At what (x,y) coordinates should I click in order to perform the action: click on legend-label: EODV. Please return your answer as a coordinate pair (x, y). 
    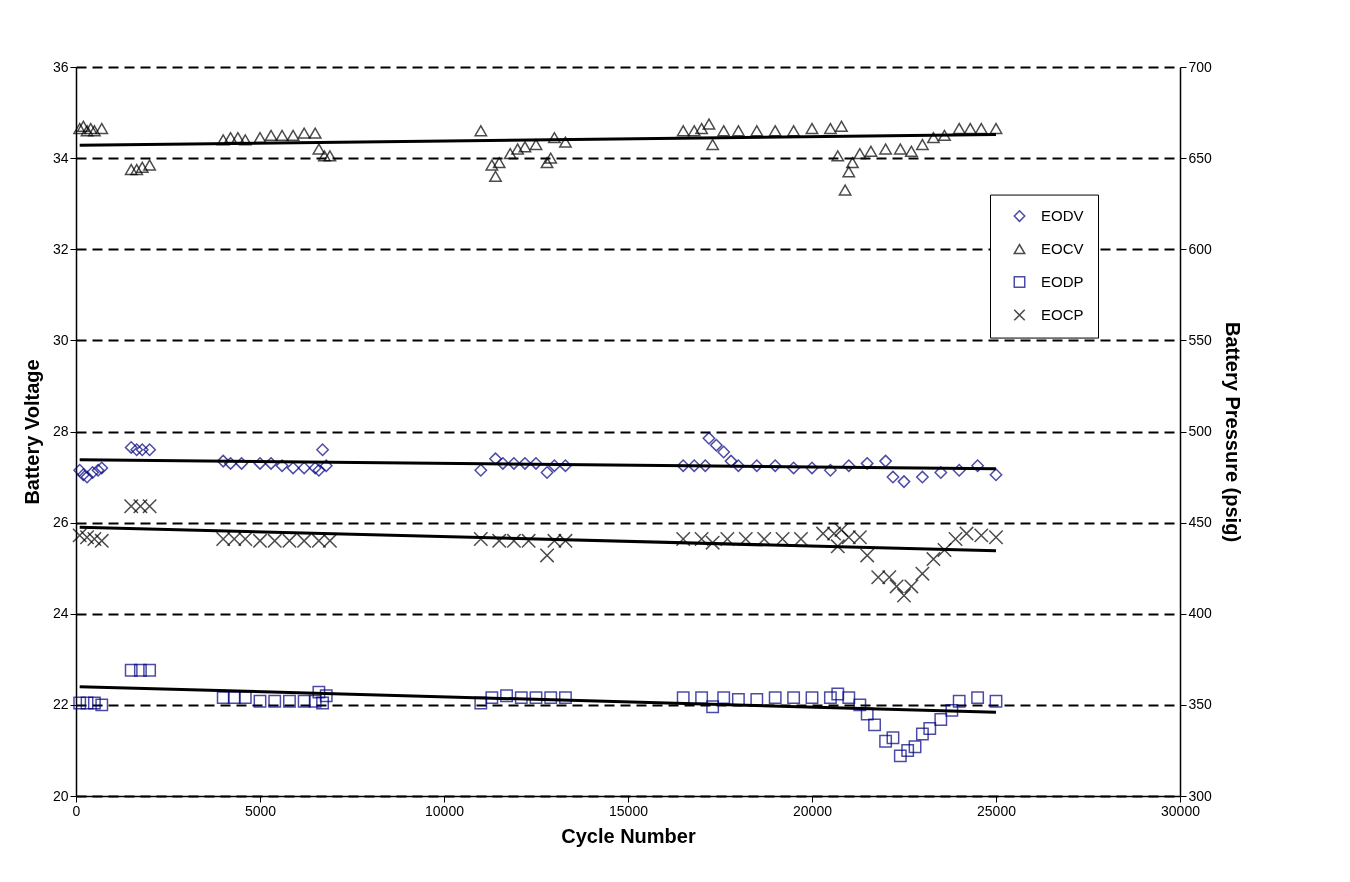
    Looking at the image, I should click on (1062, 216).